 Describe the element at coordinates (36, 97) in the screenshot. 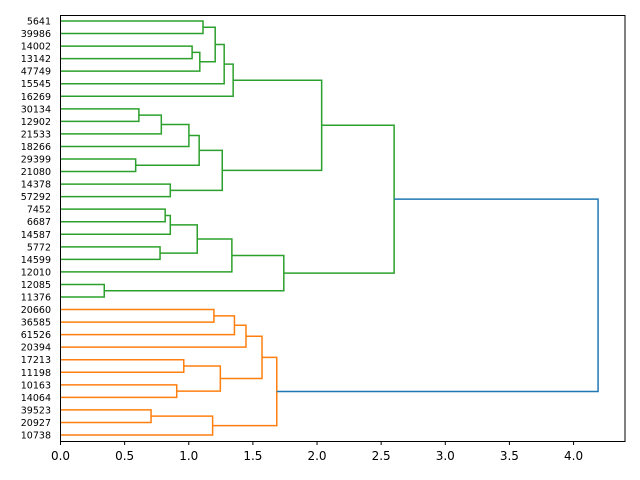

I see `leaf-label: 16269` at that location.